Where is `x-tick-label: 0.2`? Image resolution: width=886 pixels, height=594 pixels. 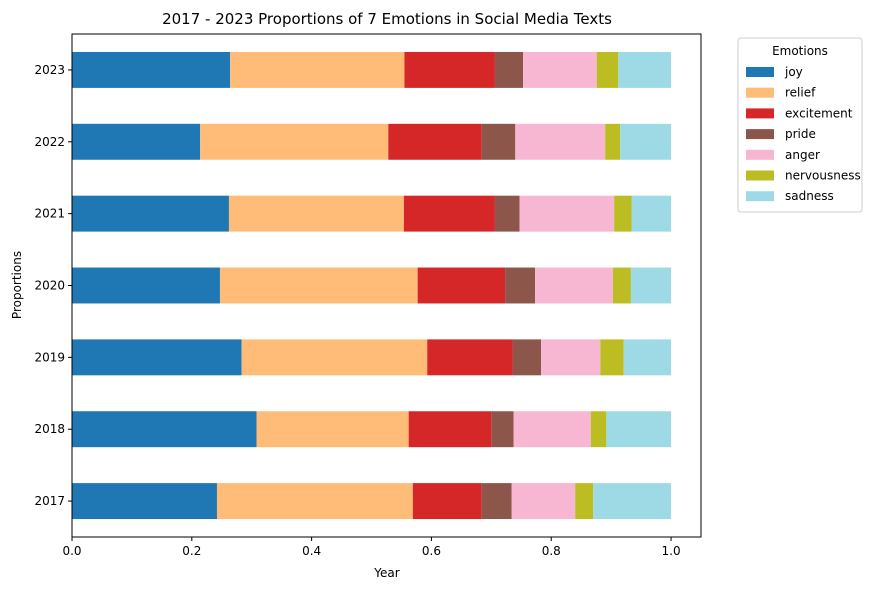
x-tick-label: 0.2 is located at coordinates (191, 551).